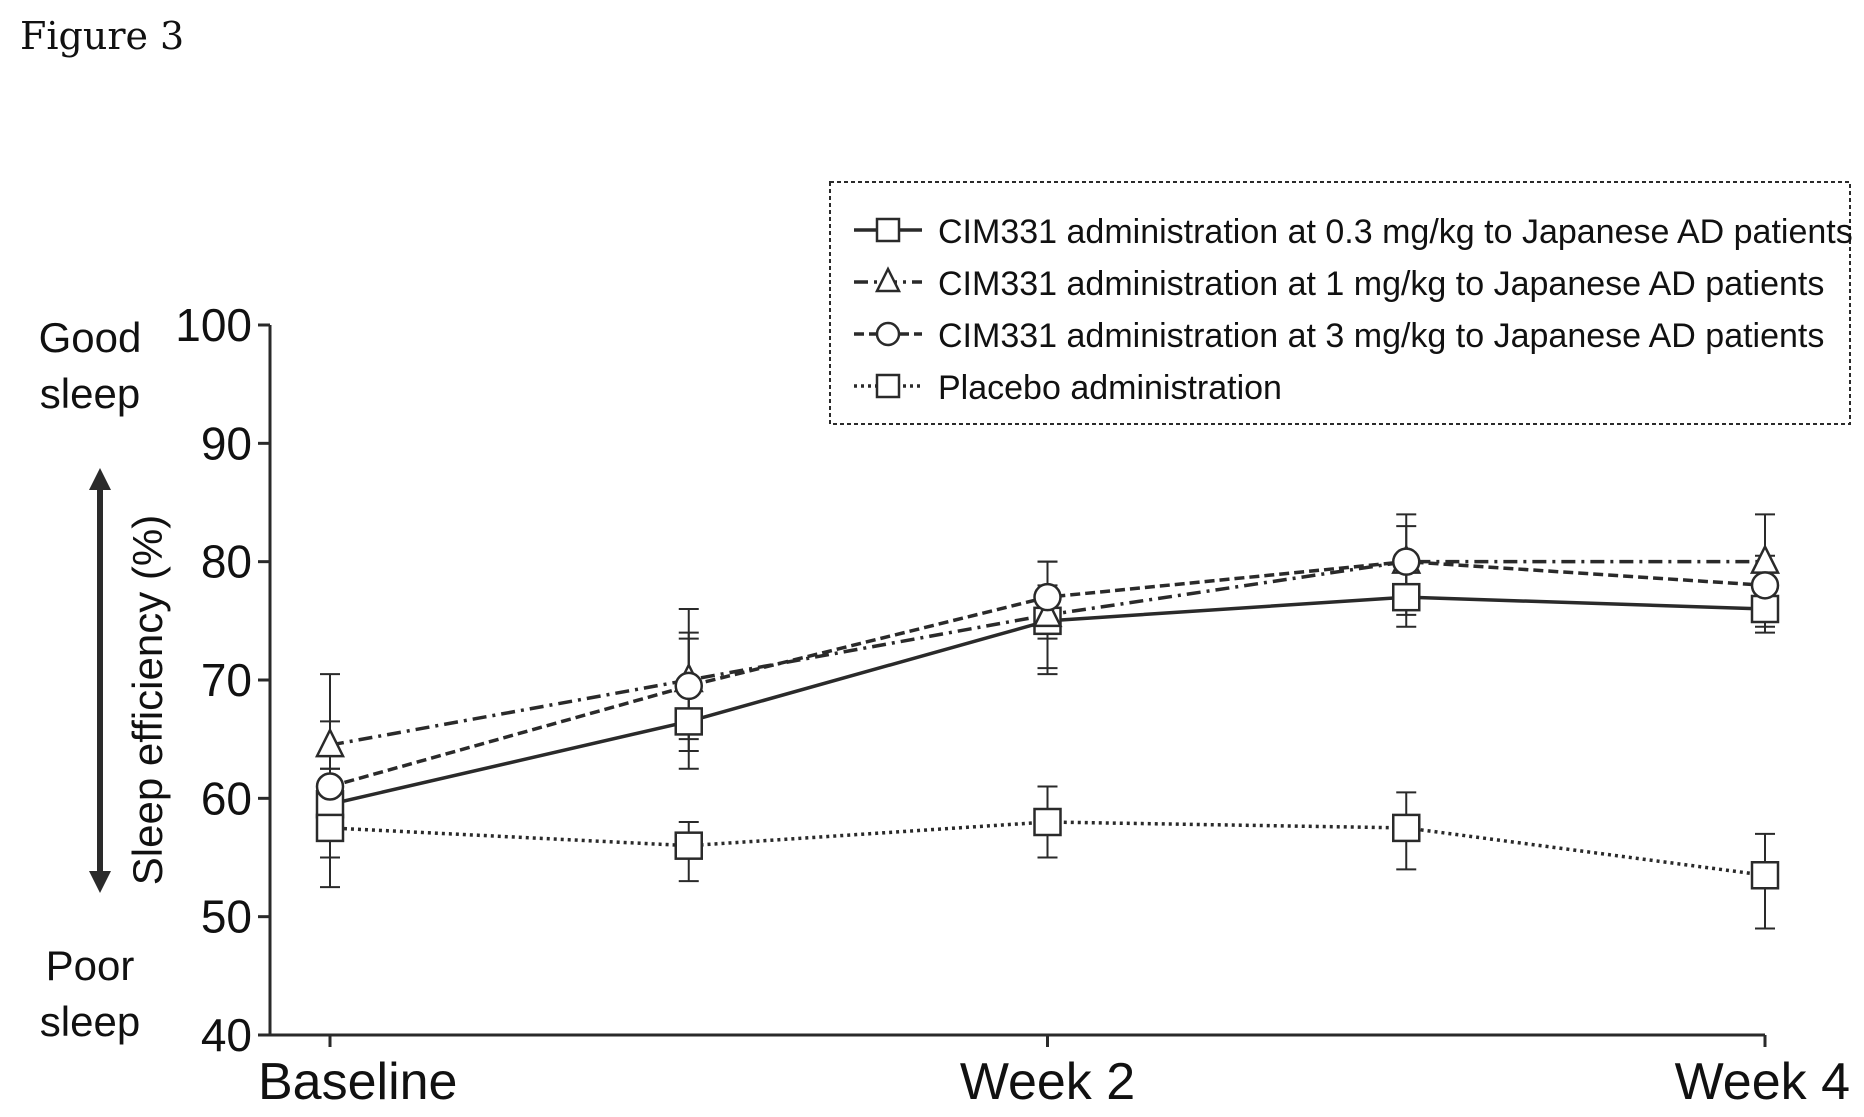 The height and width of the screenshot is (1117, 1864). What do you see at coordinates (1762, 1082) in the screenshot?
I see `x-tick-label: Week 4` at bounding box center [1762, 1082].